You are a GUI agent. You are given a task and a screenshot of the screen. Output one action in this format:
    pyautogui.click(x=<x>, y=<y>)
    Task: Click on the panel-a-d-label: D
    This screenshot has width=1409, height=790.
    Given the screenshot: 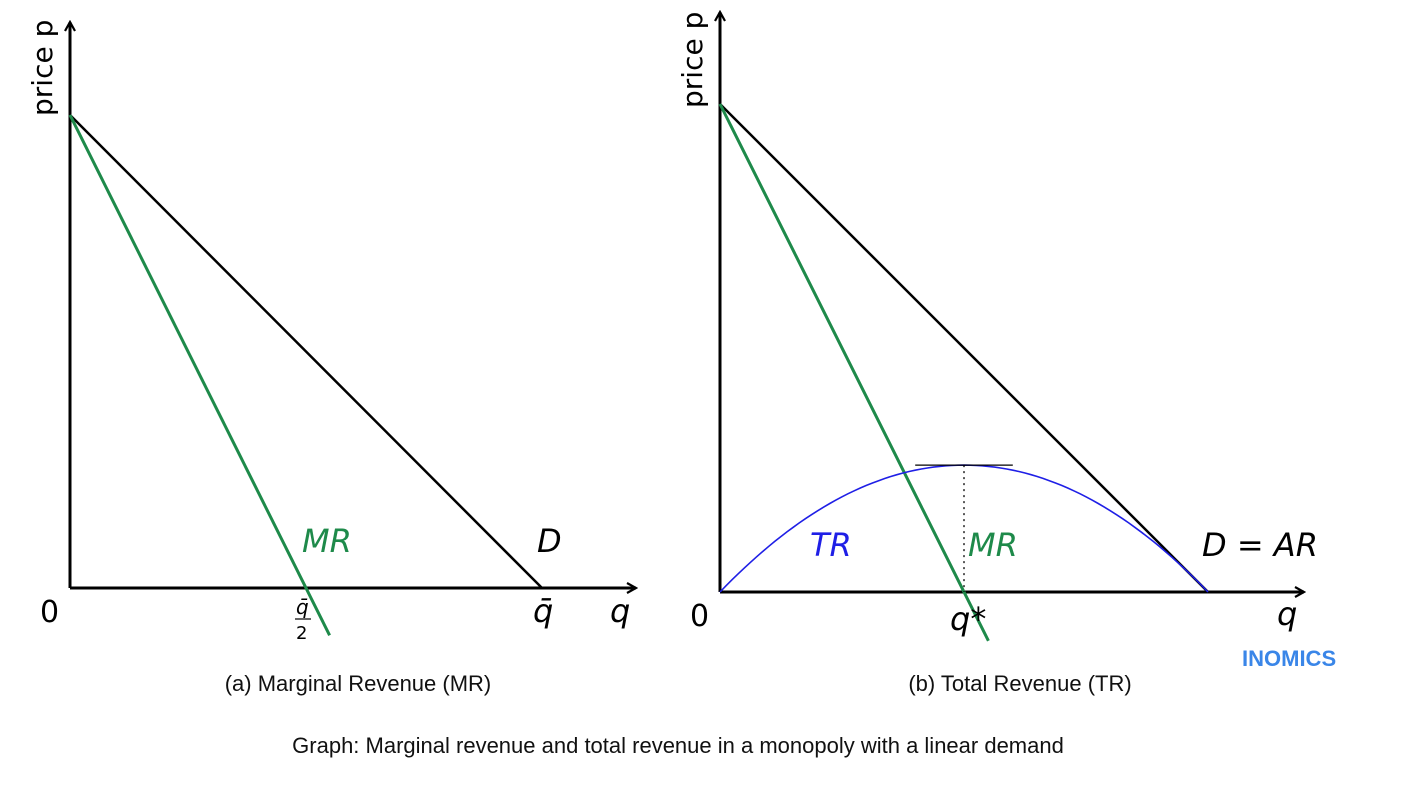 What is the action you would take?
    pyautogui.click(x=549, y=541)
    